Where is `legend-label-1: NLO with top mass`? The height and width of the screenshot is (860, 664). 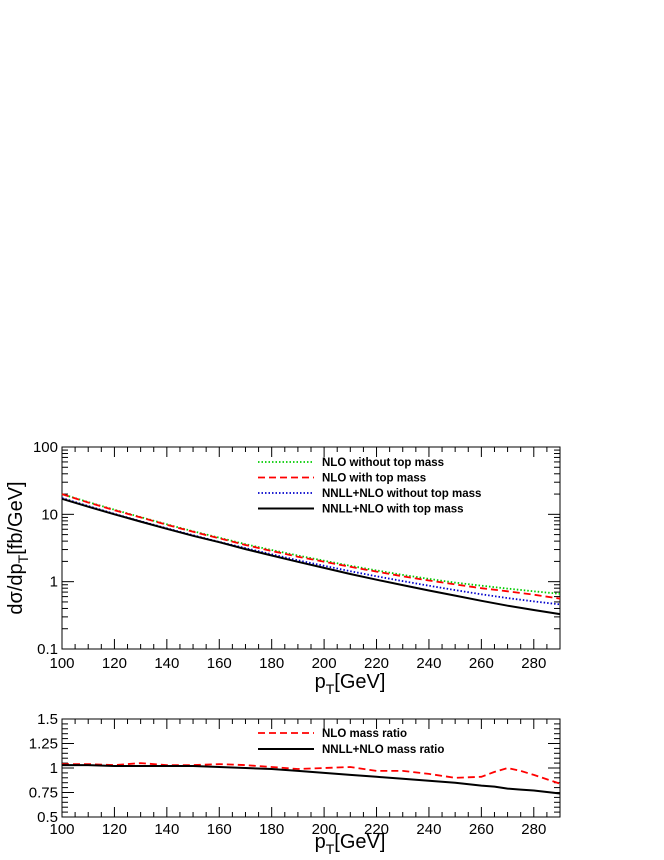
legend-label-1: NLO with top mass is located at coordinates (374, 479).